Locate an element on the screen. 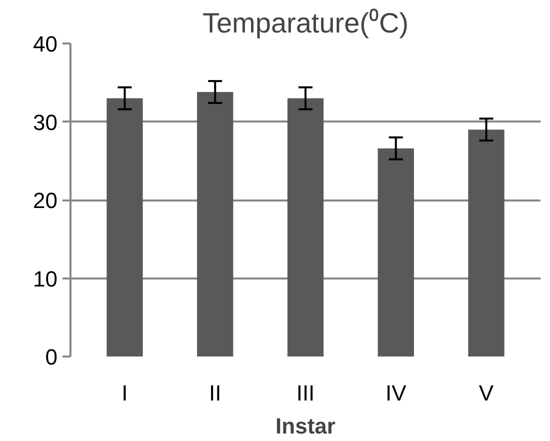  x-tick-label: II is located at coordinates (215, 393).